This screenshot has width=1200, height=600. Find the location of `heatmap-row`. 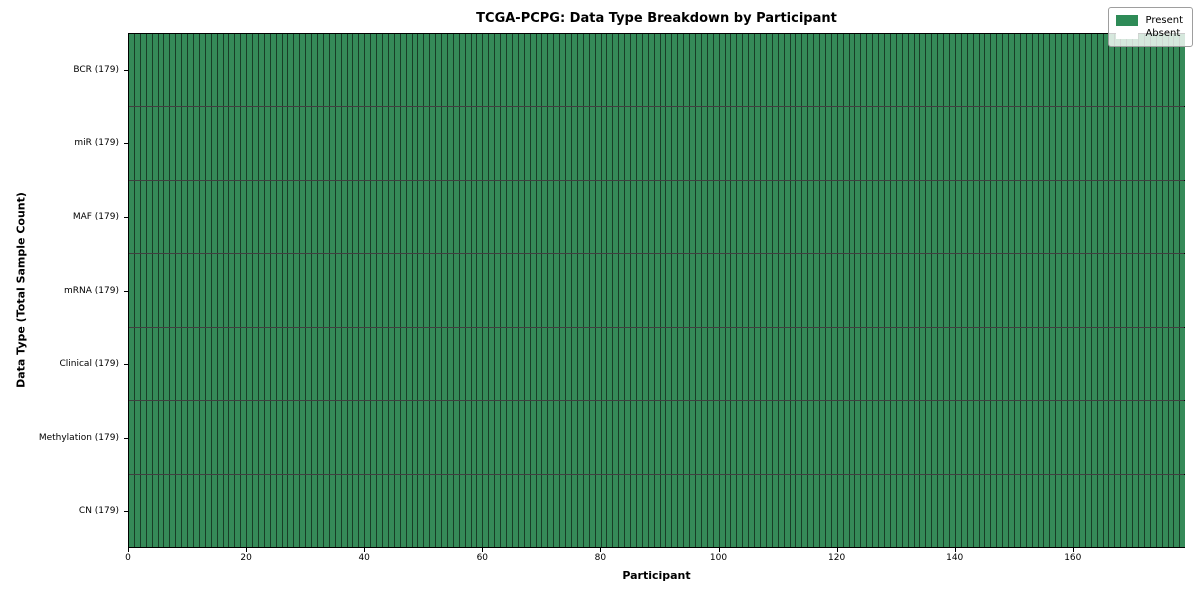

heatmap-row is located at coordinates (657, 438).